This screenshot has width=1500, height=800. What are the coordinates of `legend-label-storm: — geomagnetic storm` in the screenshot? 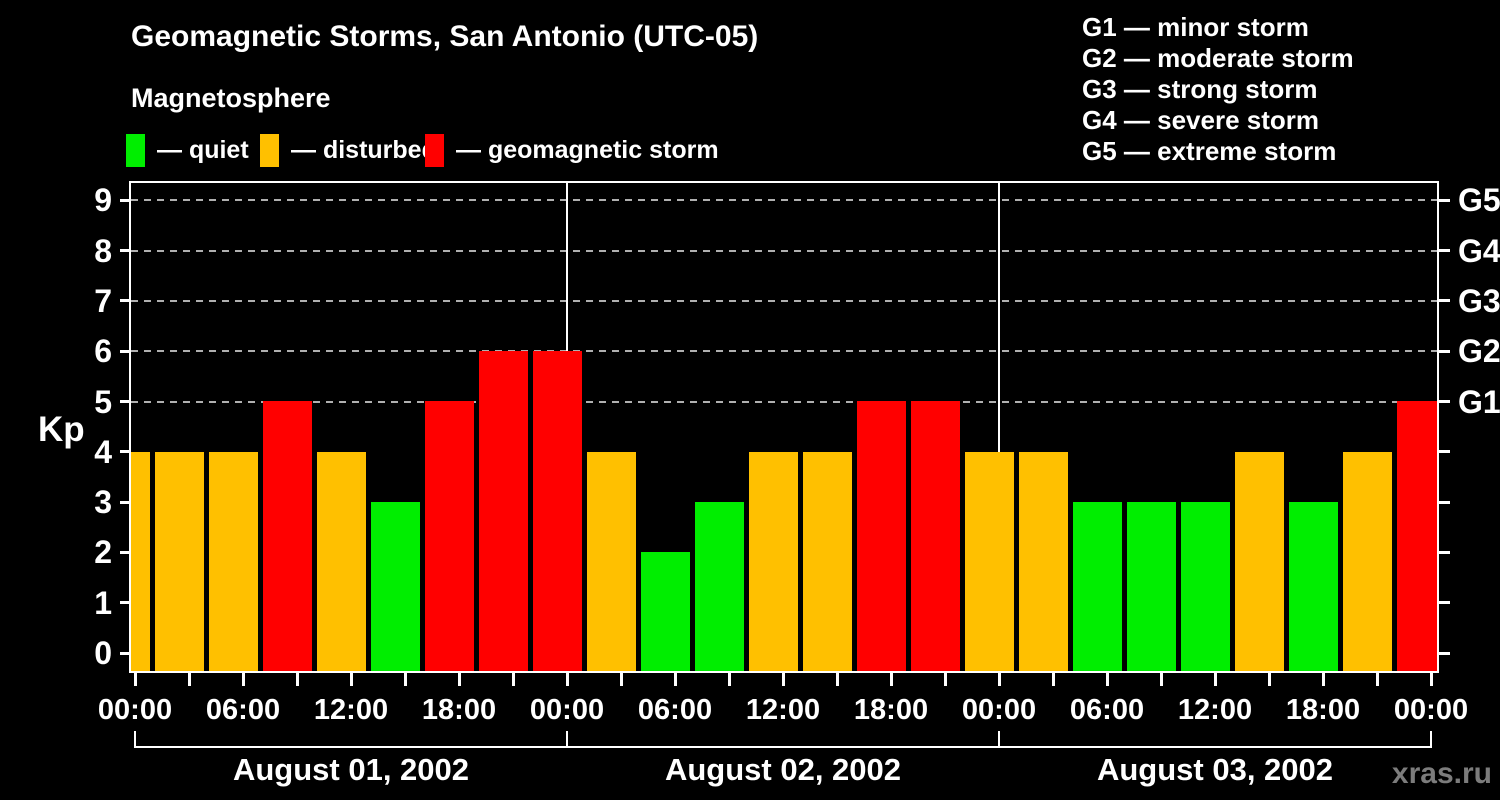 It's located at (587, 150).